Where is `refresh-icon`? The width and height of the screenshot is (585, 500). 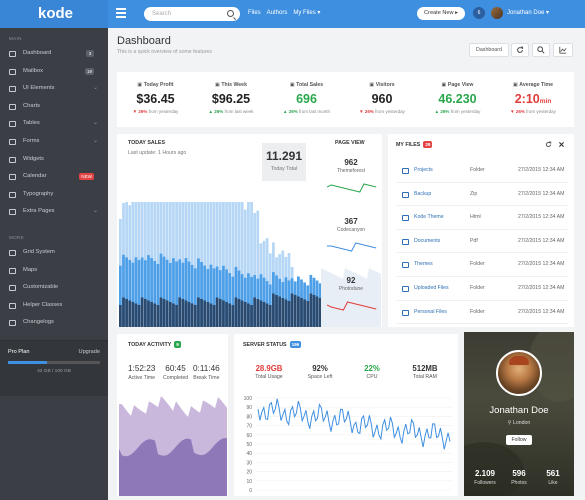
refresh-icon is located at coordinates (548, 144).